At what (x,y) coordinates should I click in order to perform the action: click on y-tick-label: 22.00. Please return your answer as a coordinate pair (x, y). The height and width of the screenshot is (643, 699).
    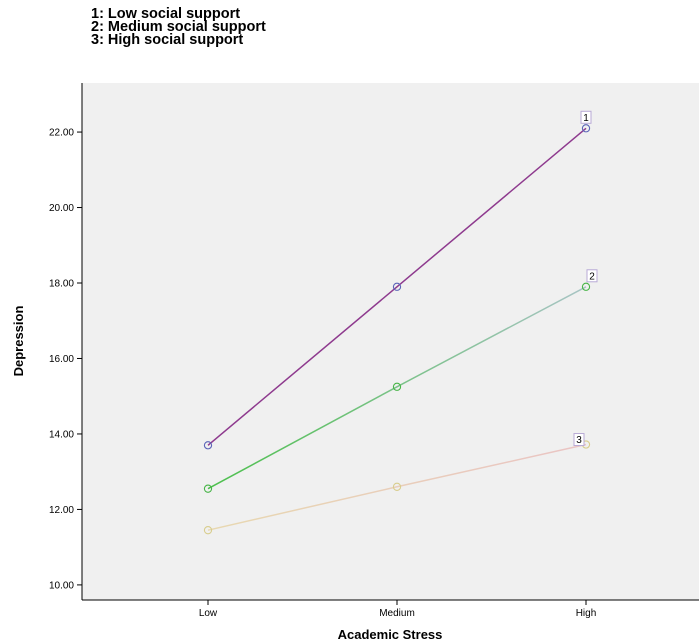
    Looking at the image, I should click on (61, 133).